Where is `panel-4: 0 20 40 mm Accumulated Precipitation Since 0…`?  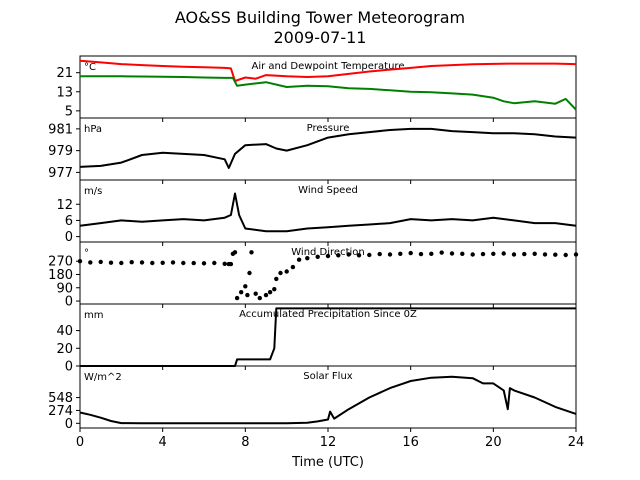 panel-4: 0 20 40 mm Accumulated Precipitation Since 0… is located at coordinates (316, 339).